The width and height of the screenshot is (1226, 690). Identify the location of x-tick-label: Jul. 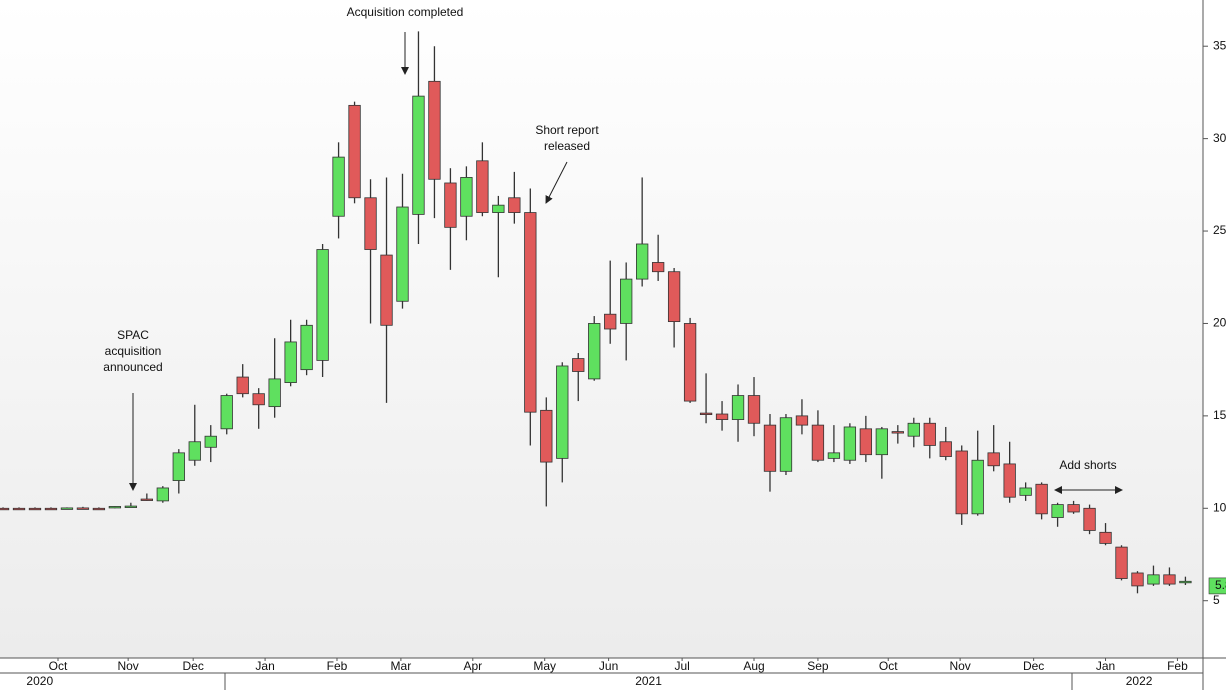
(681, 666).